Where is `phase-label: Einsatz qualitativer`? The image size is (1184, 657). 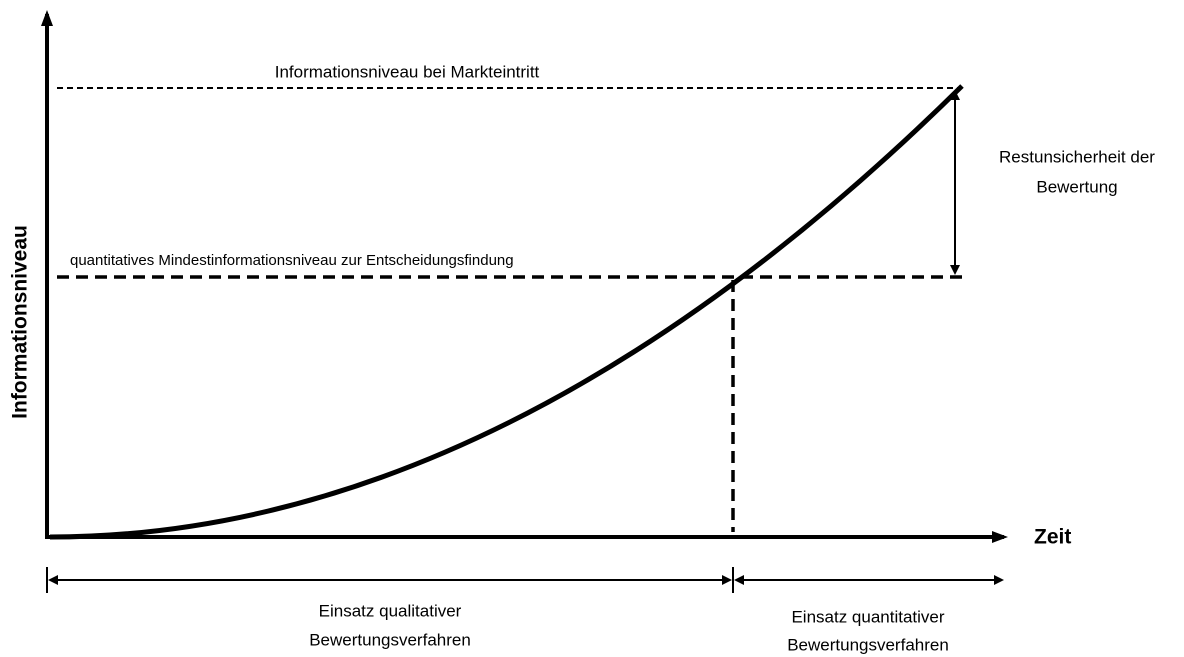 phase-label: Einsatz qualitativer is located at coordinates (390, 610).